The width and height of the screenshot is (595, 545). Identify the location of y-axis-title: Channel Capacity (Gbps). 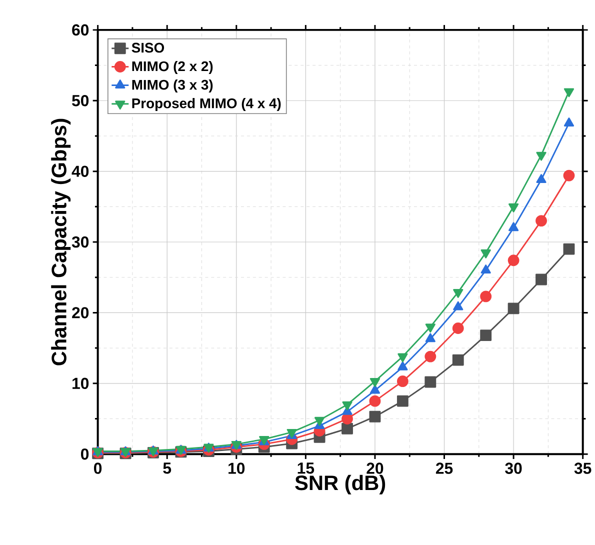
(61, 242).